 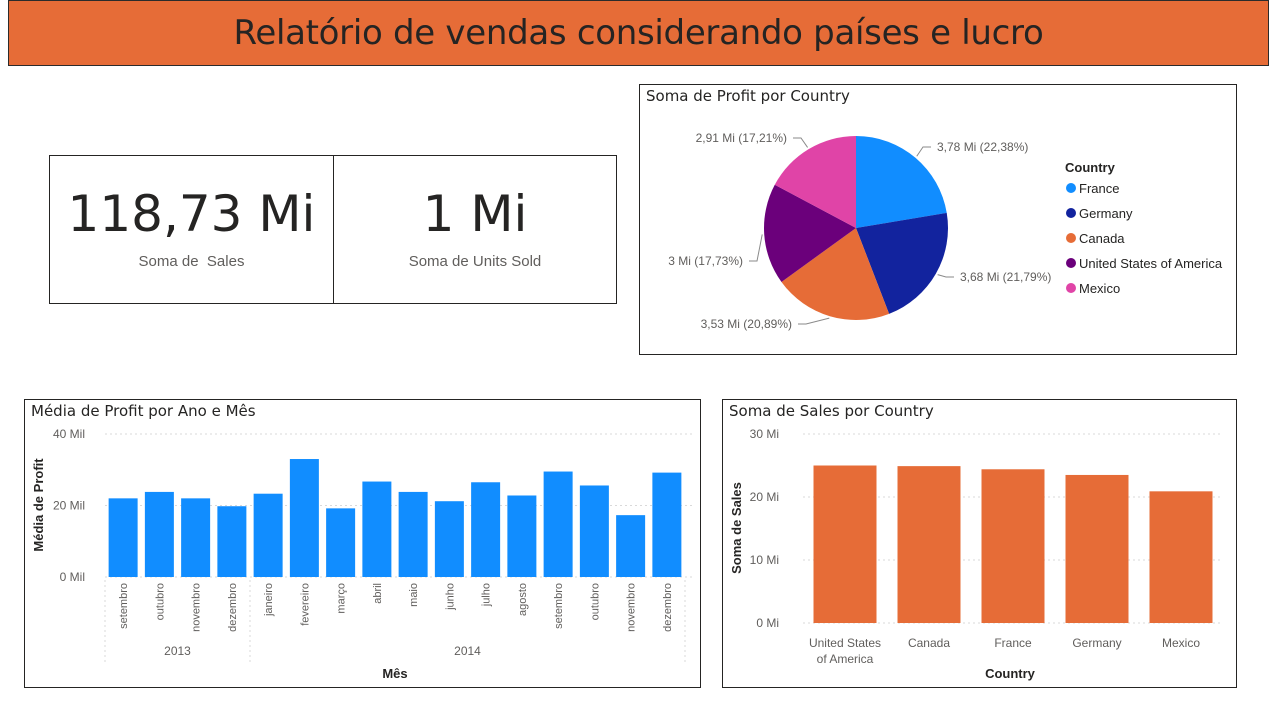 I want to click on y-tick-label: 0 Mi, so click(x=767, y=623).